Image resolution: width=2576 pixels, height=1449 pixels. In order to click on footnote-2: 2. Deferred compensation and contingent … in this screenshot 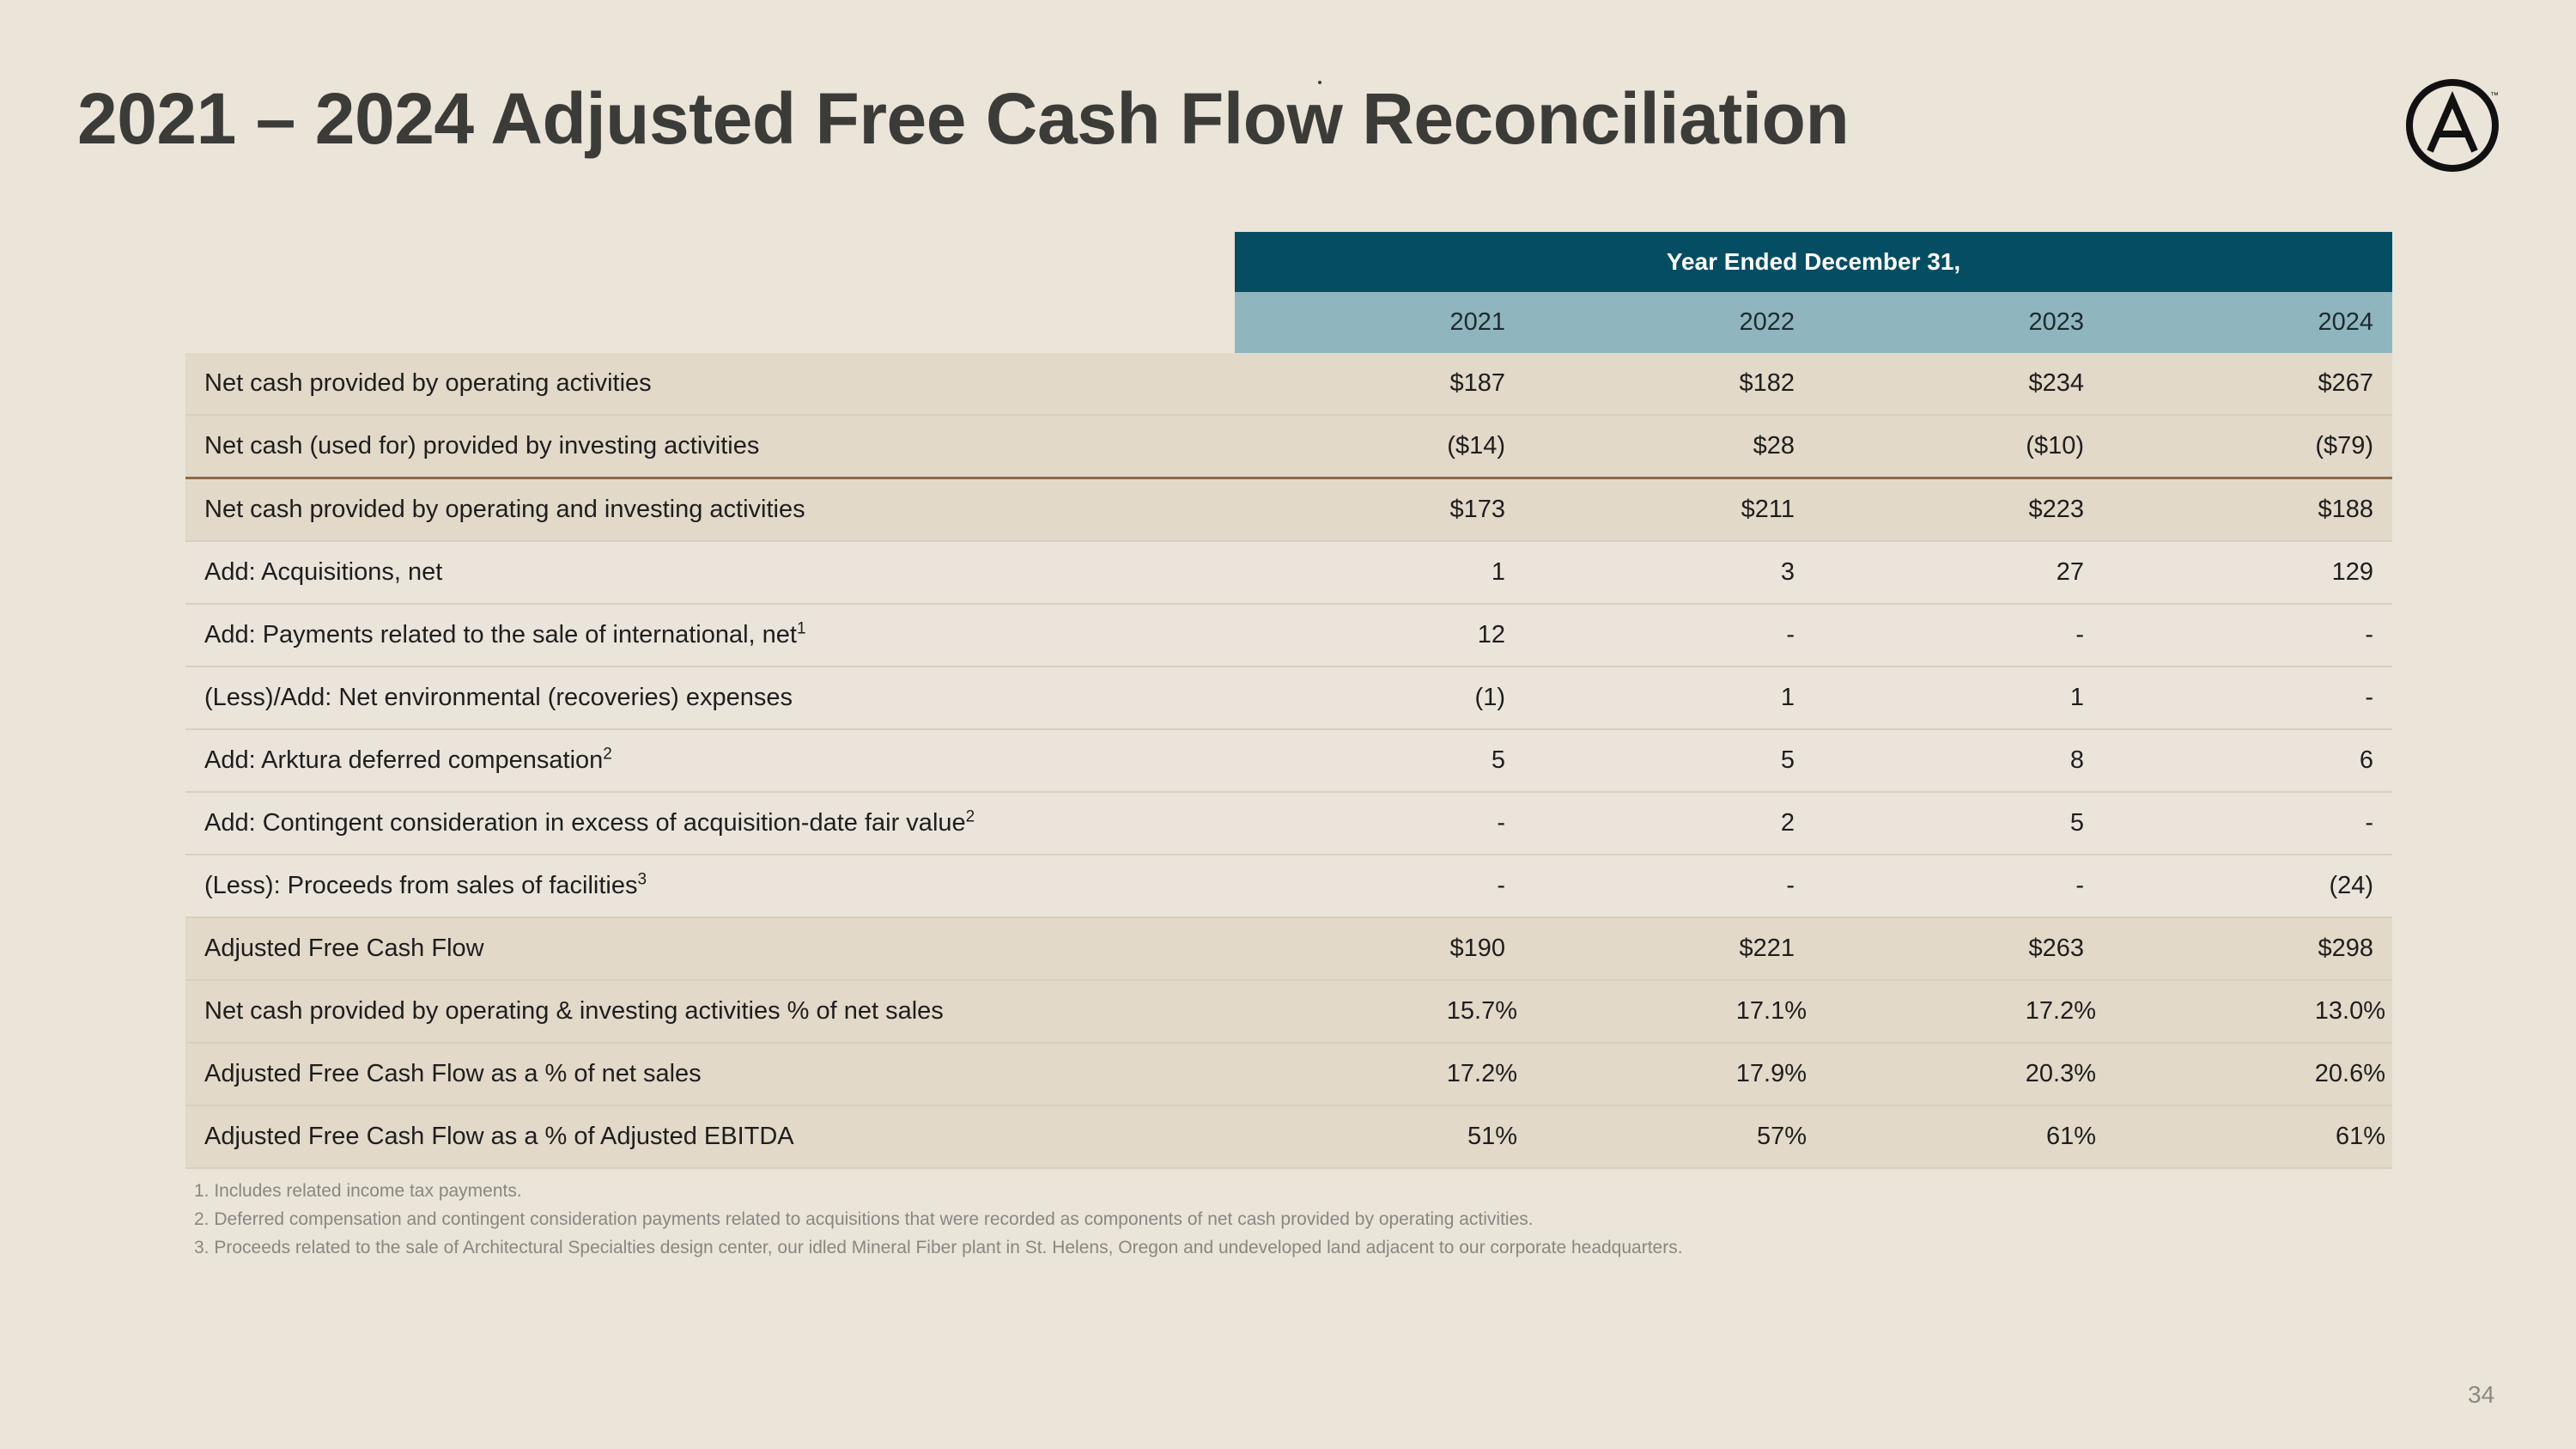, I will do `click(864, 1219)`.